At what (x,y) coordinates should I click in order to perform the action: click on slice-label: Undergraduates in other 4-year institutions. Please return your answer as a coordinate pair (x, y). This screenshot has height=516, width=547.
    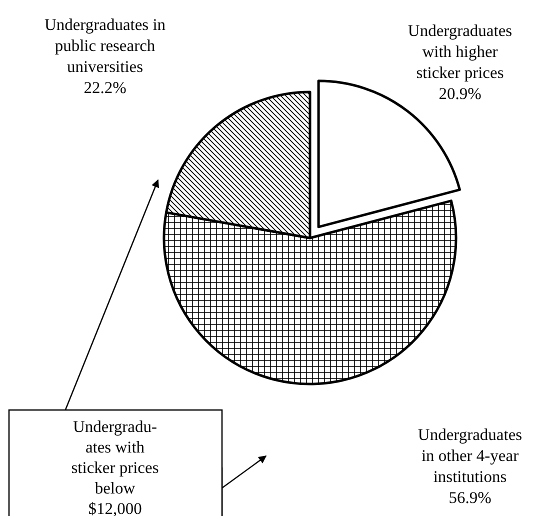
    Looking at the image, I should click on (470, 455).